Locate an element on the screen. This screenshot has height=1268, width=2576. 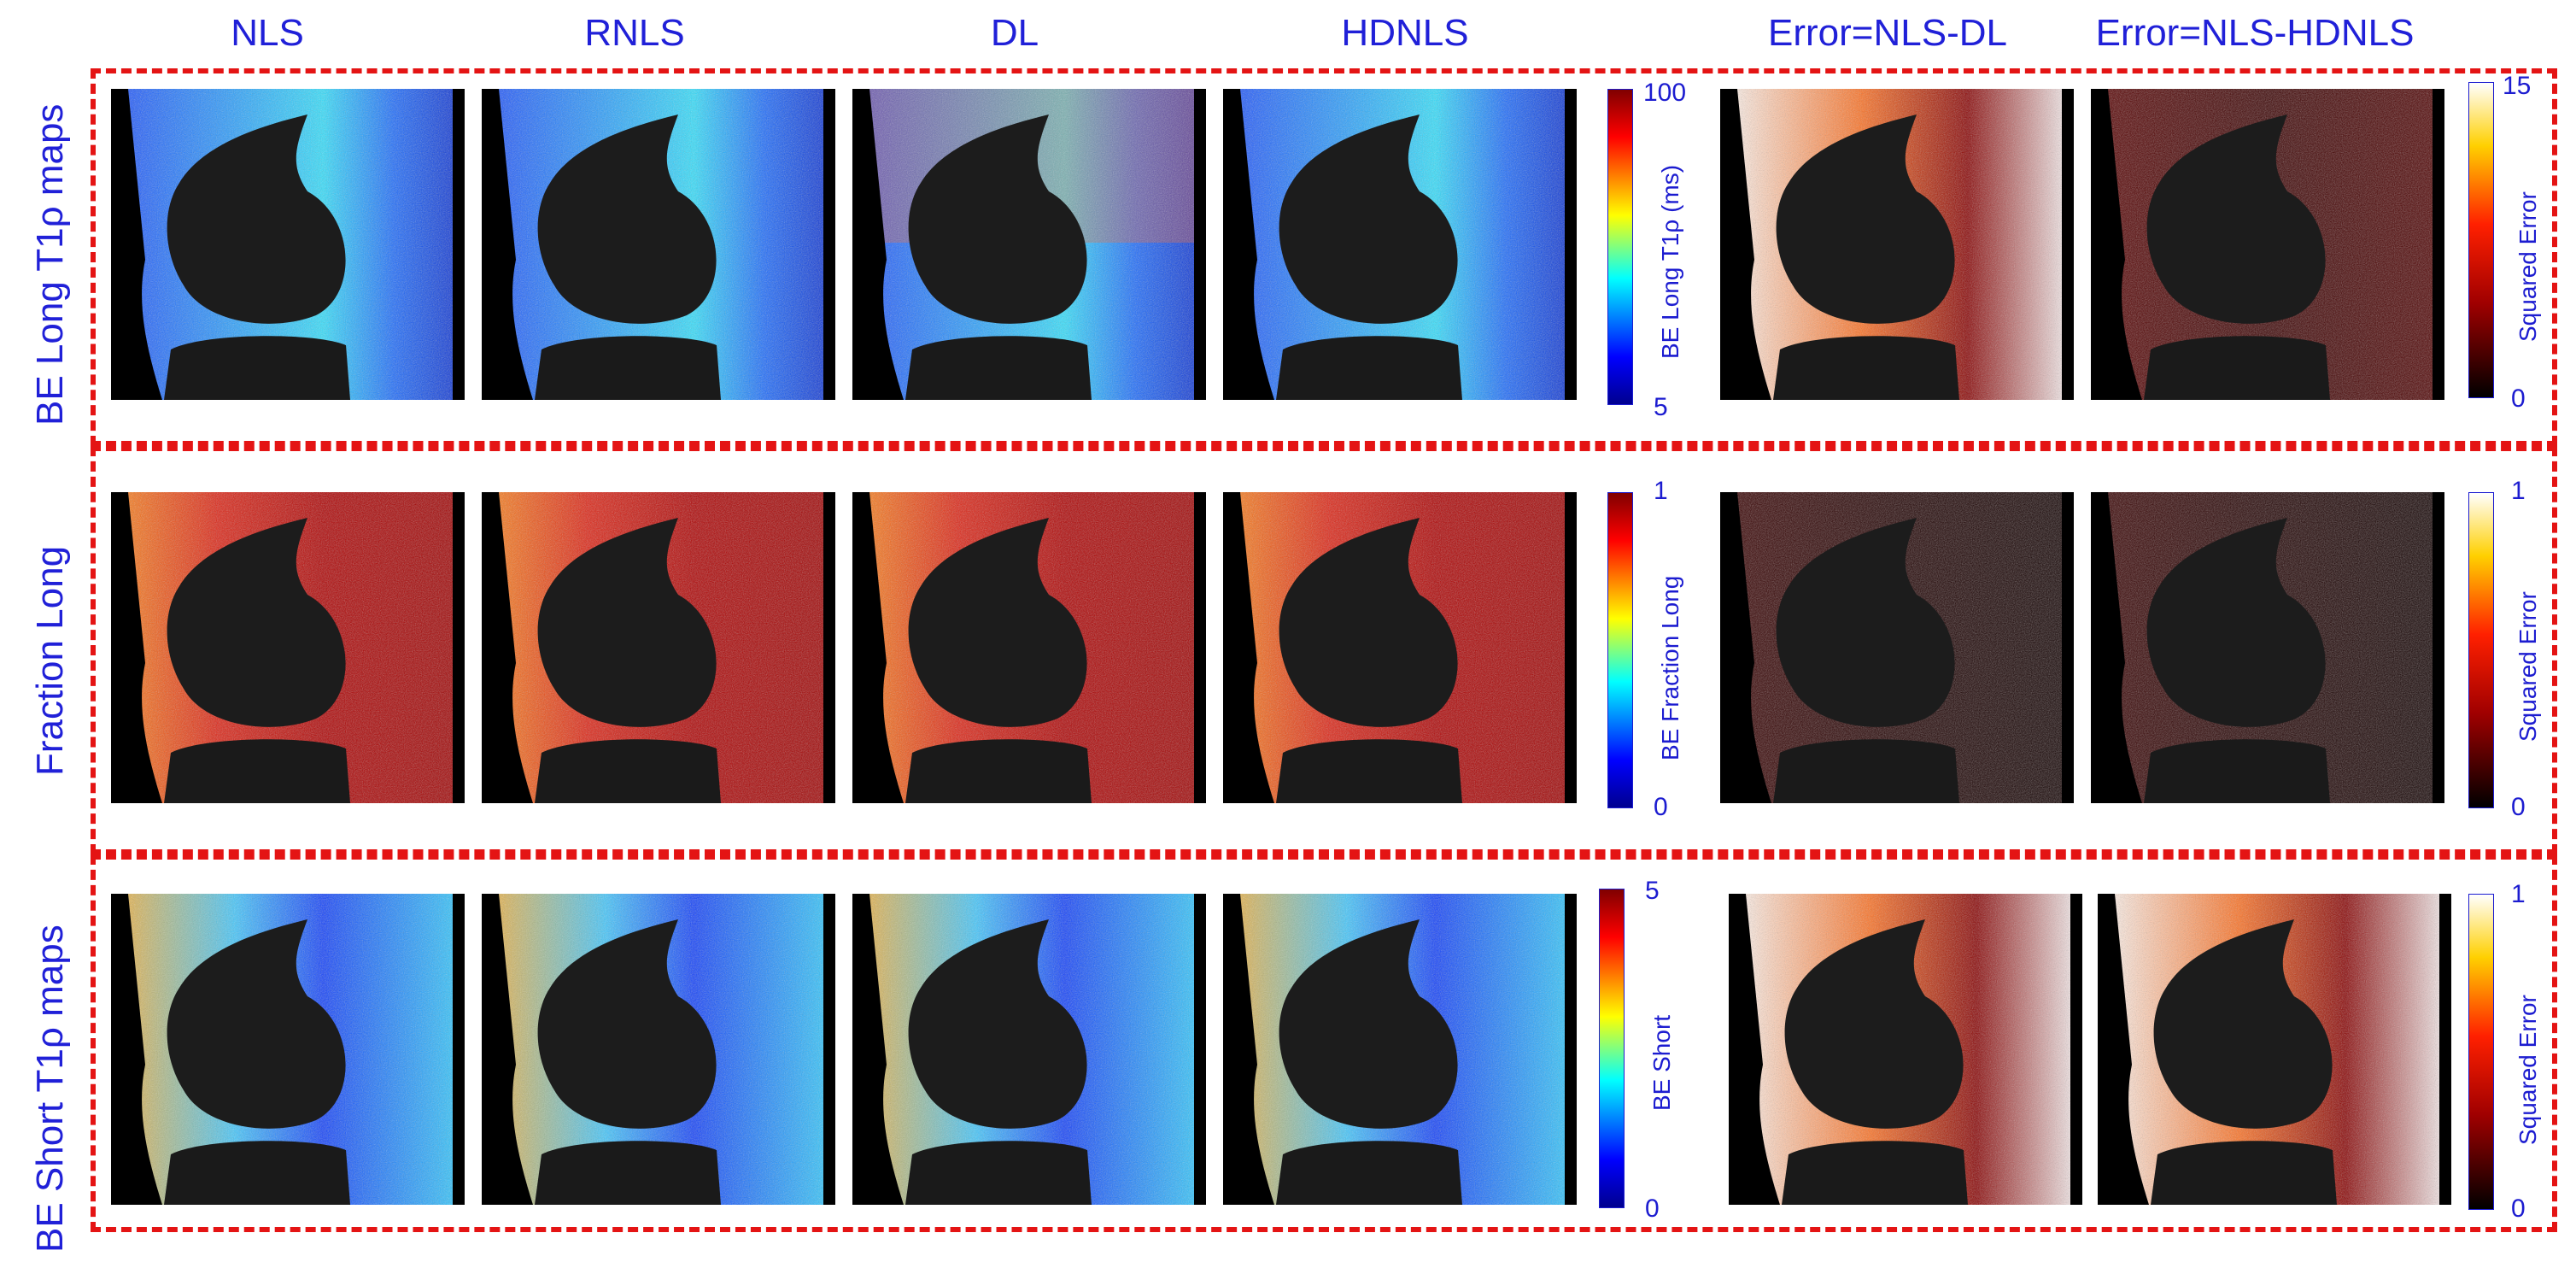
be-short-map-colorbar-min: 0 is located at coordinates (1652, 1209).